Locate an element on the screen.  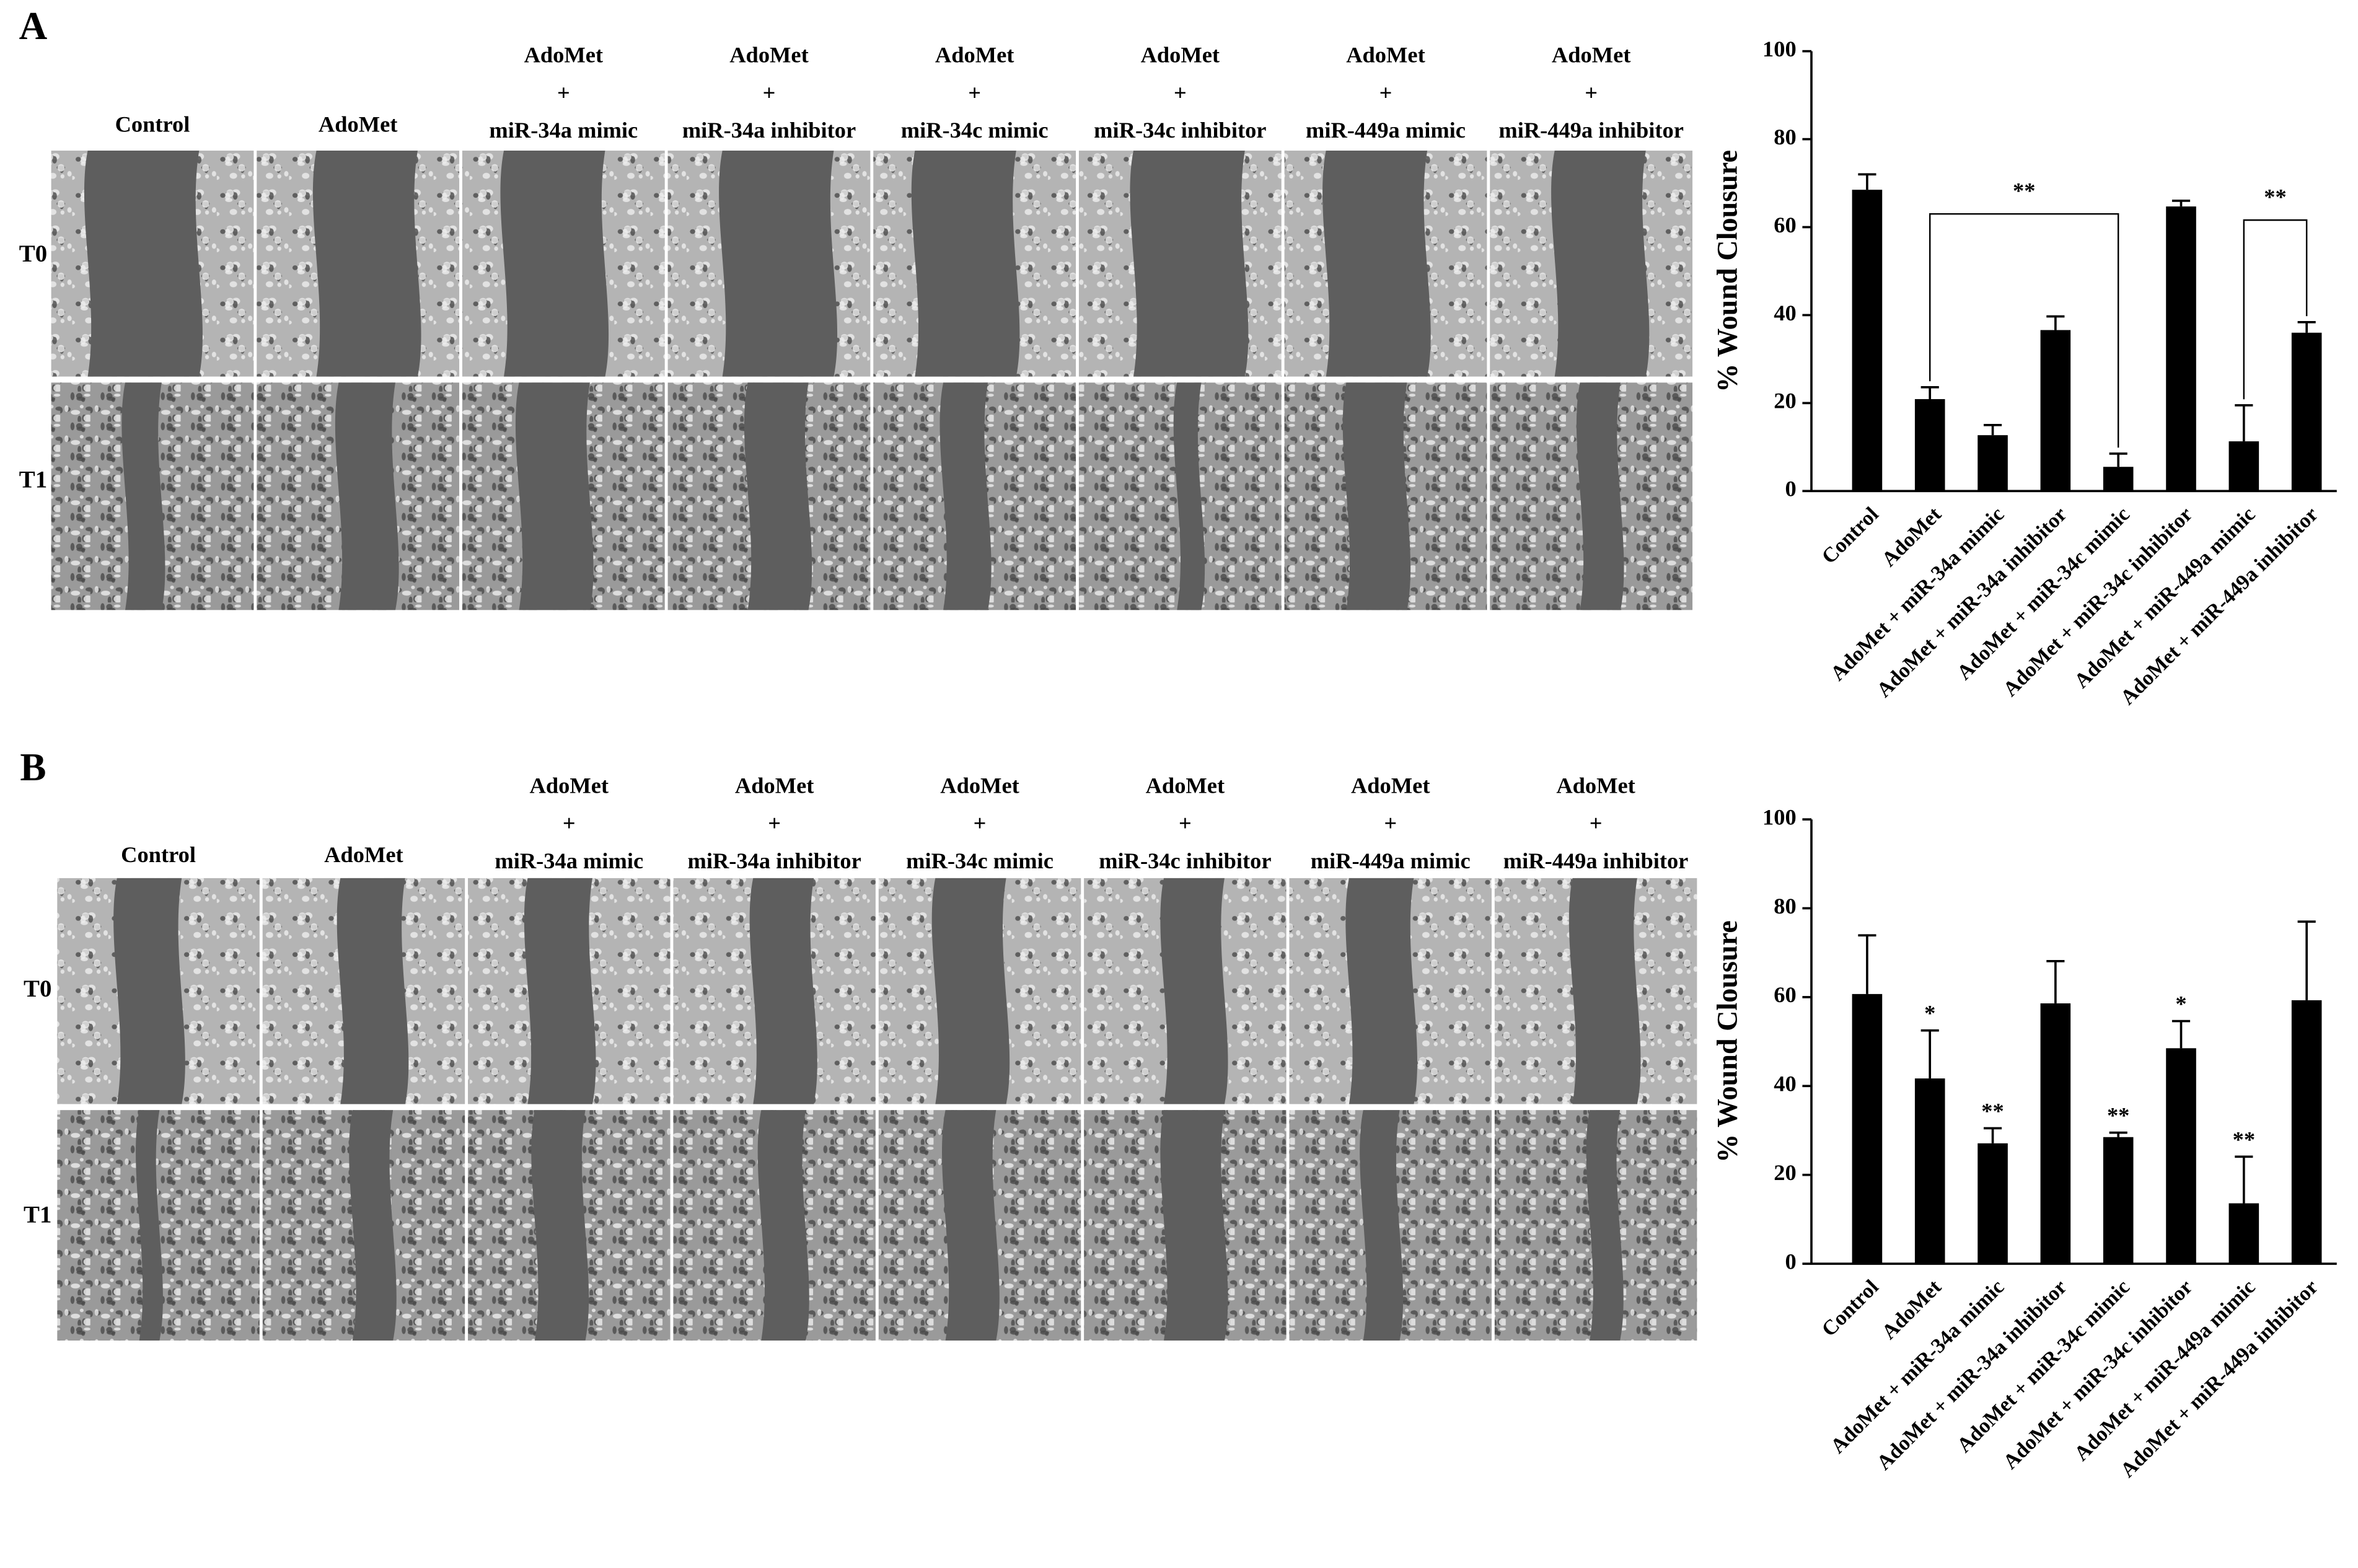
column-header: miR-34c inhibitor is located at coordinates (1185, 860).